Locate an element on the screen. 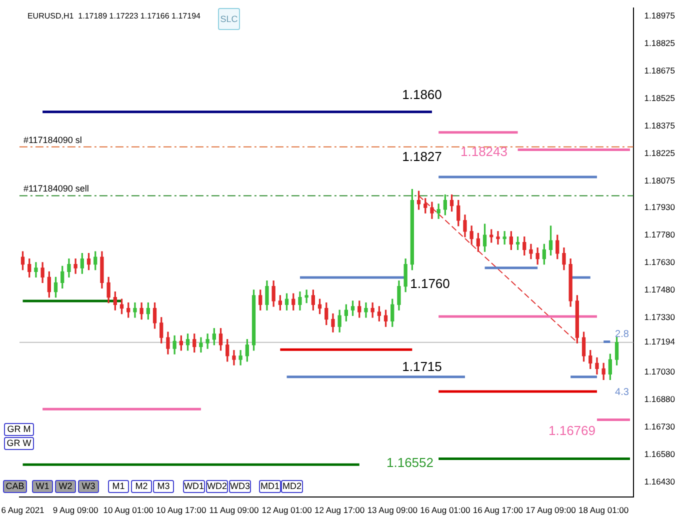 Image resolution: width=680 pixels, height=517 pixels. button: SLC is located at coordinates (229, 19).